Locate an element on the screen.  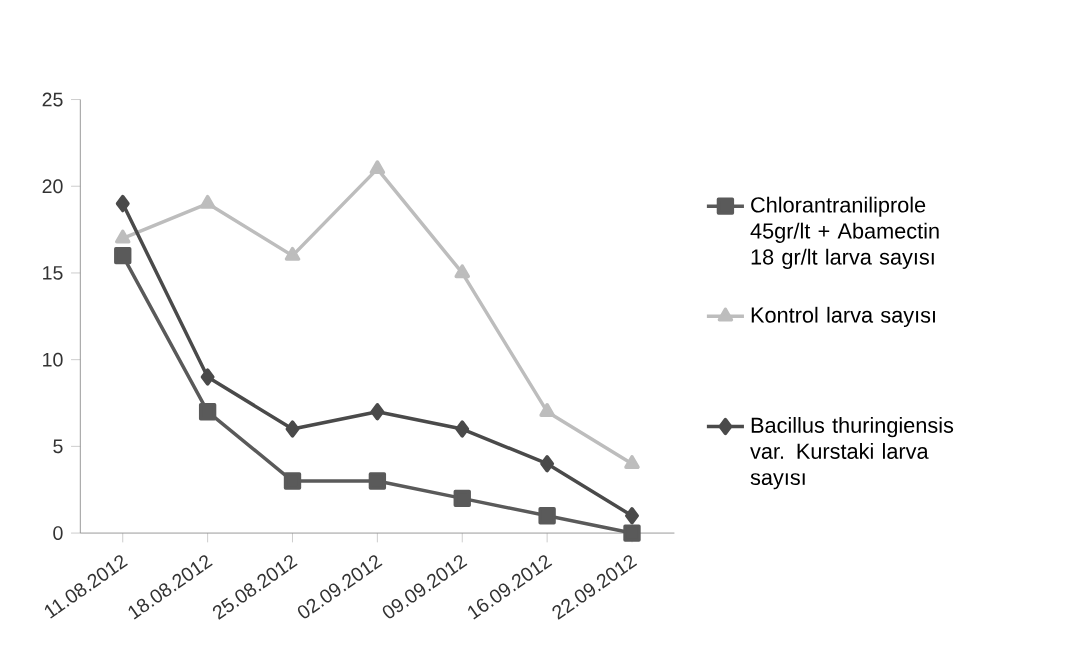
y-tick-label: 10 is located at coordinates (53, 359).